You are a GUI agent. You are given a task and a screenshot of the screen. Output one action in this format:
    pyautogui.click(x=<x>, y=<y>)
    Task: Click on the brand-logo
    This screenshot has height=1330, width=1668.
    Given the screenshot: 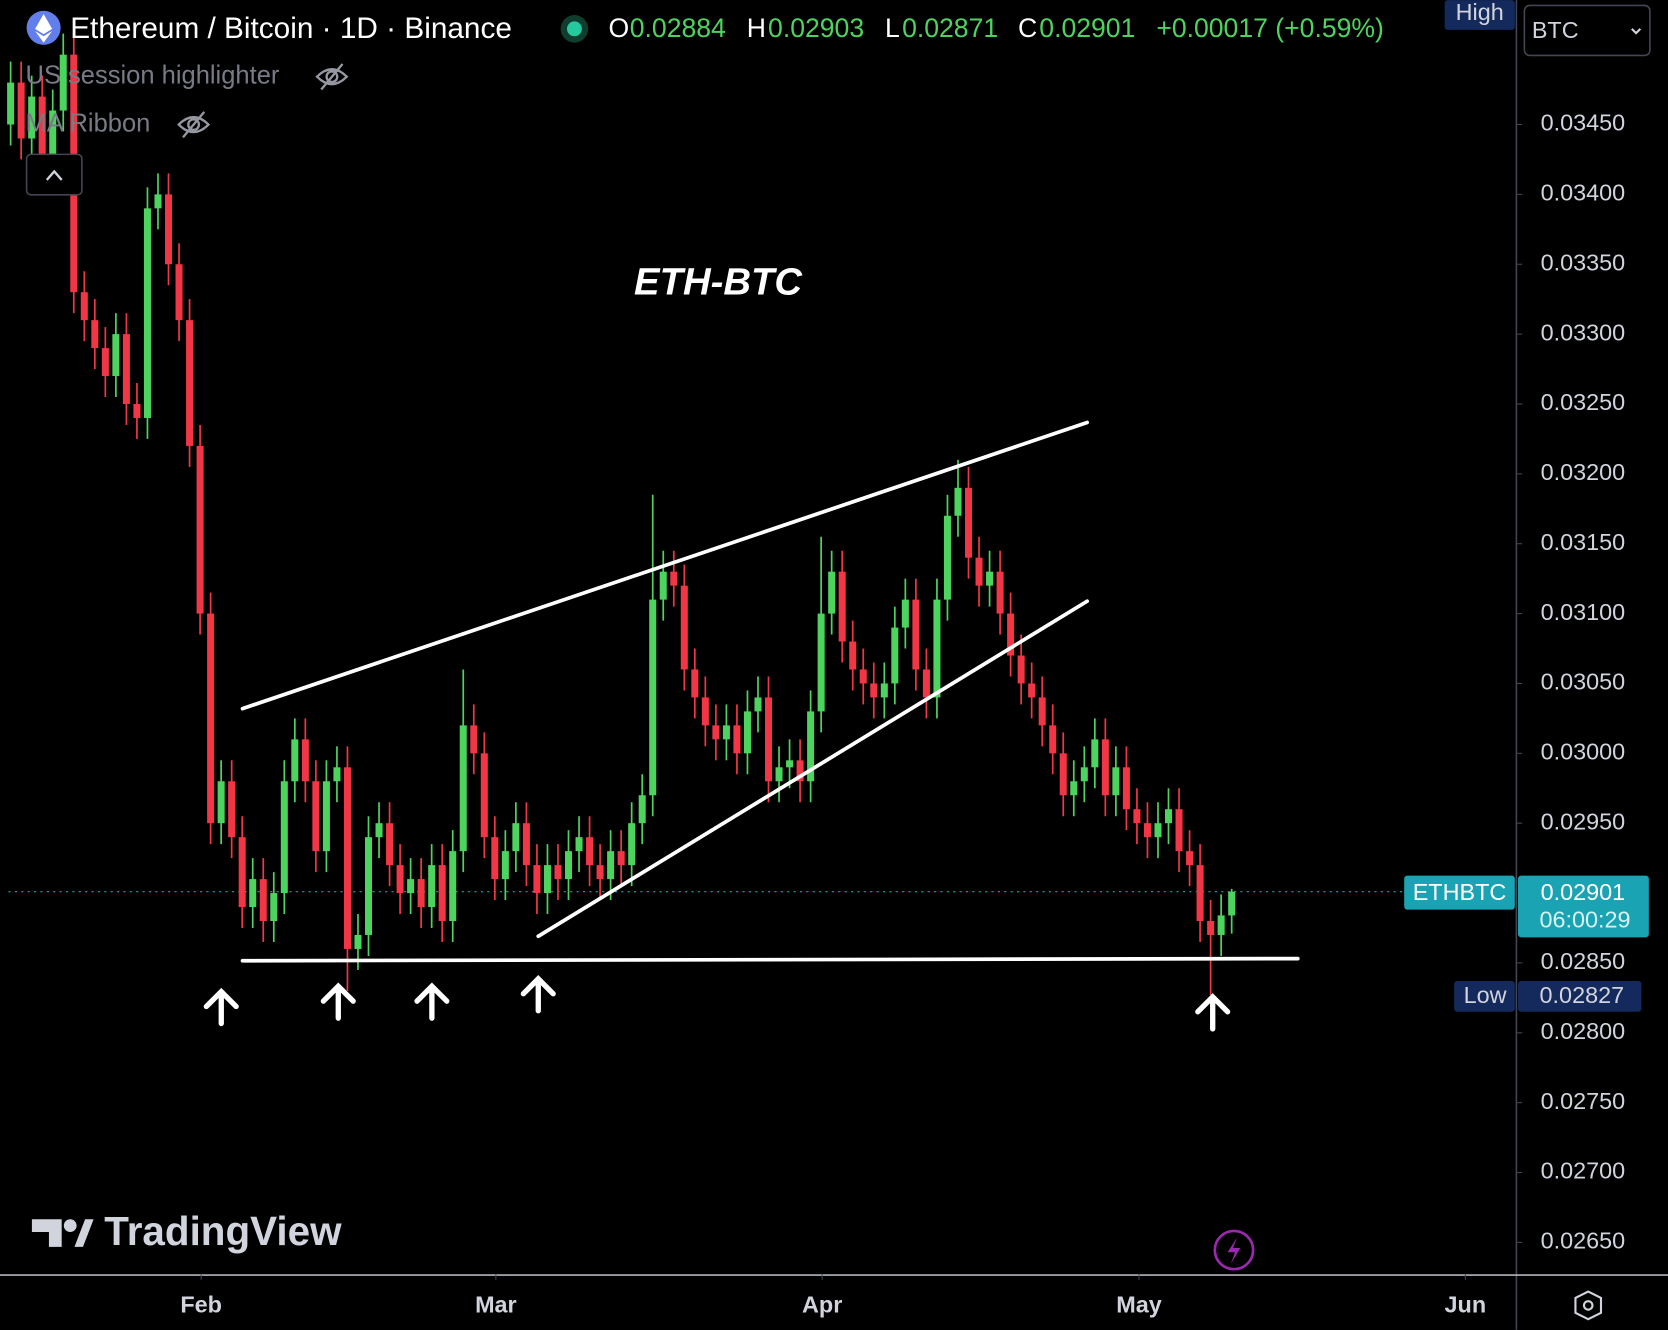 What is the action you would take?
    pyautogui.click(x=62, y=1233)
    